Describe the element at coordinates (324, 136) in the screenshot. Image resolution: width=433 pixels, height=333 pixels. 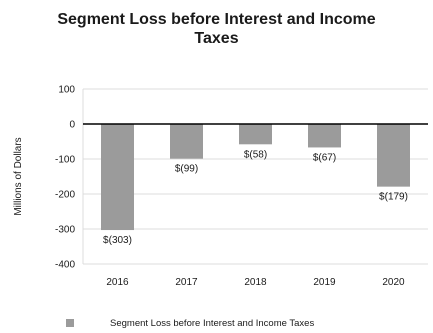
I see `bar-2019` at that location.